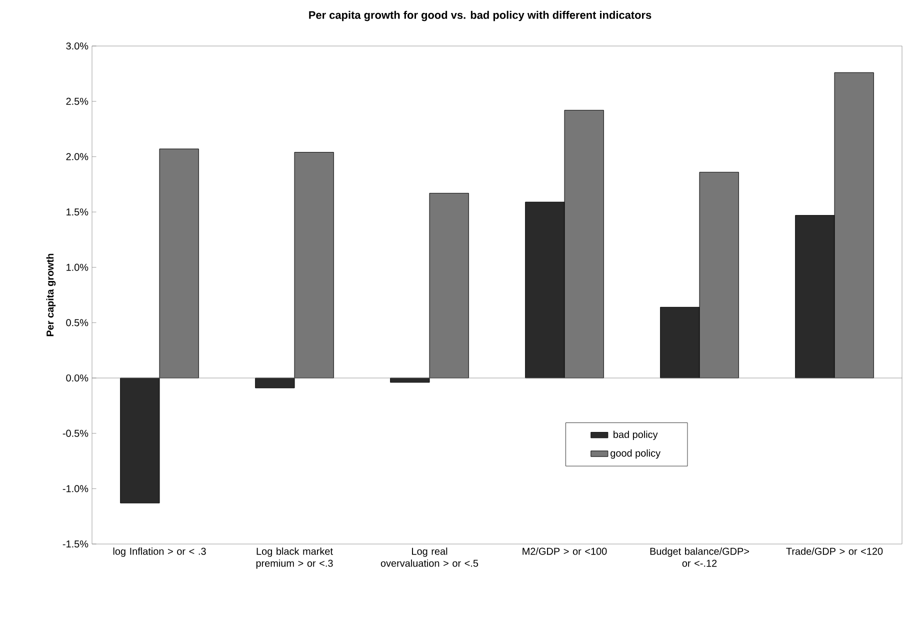 Image resolution: width=916 pixels, height=619 pixels. I want to click on y-tick-label: 2.5%, so click(77, 101).